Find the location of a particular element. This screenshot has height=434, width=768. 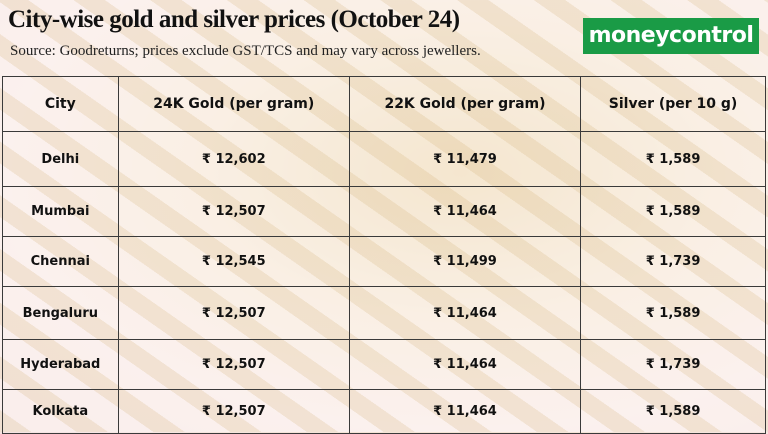

column-header: Silver (per 10 g) is located at coordinates (673, 104).